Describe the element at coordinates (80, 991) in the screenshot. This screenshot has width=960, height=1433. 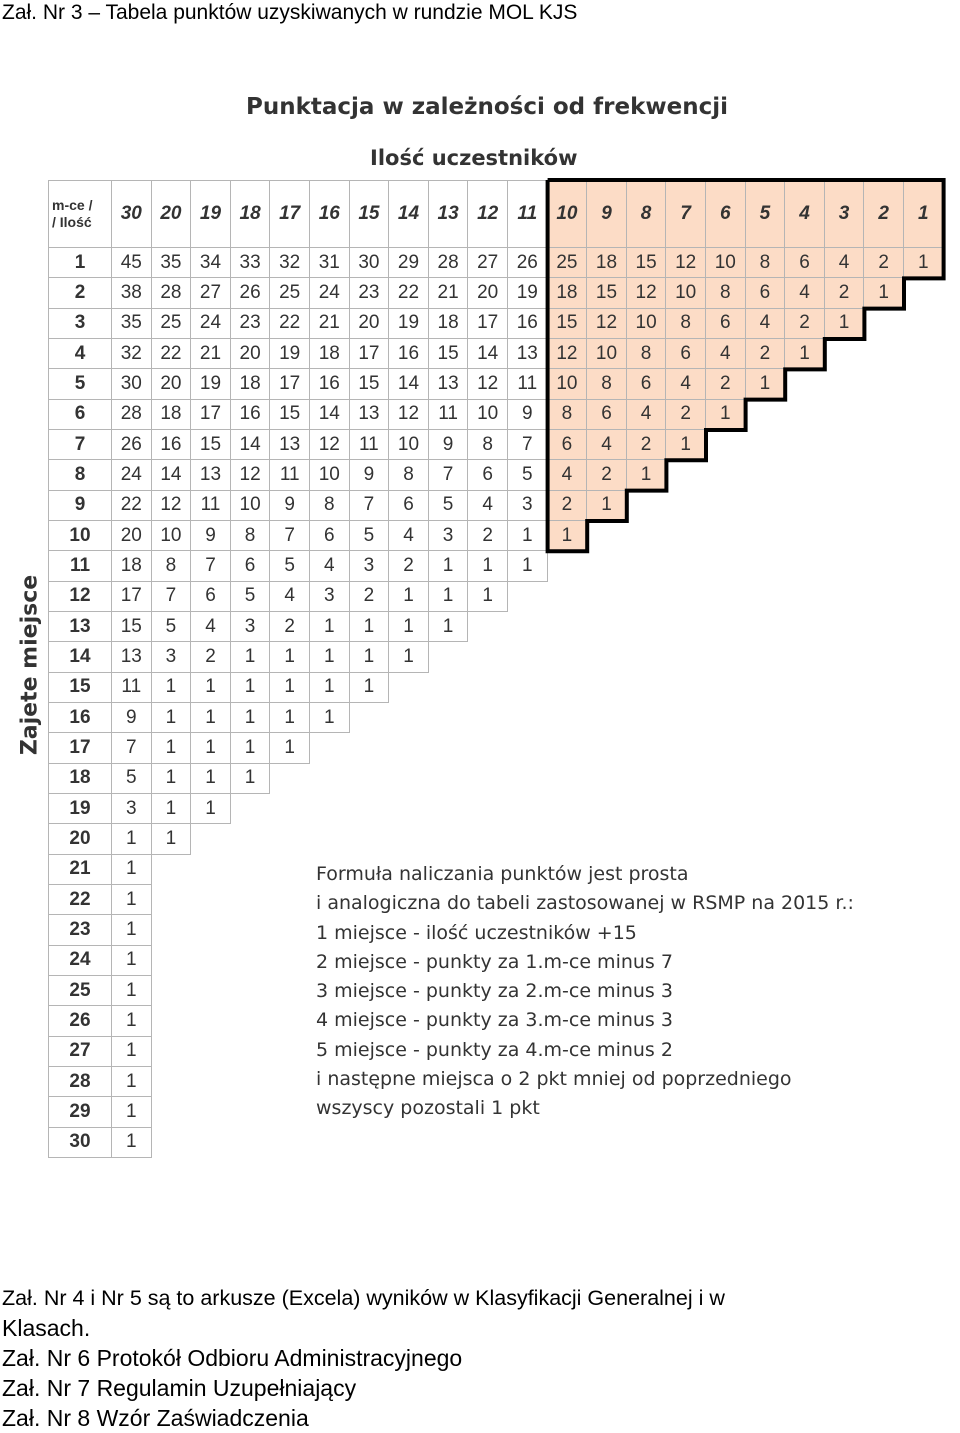
I see `row-header-place: 25` at that location.